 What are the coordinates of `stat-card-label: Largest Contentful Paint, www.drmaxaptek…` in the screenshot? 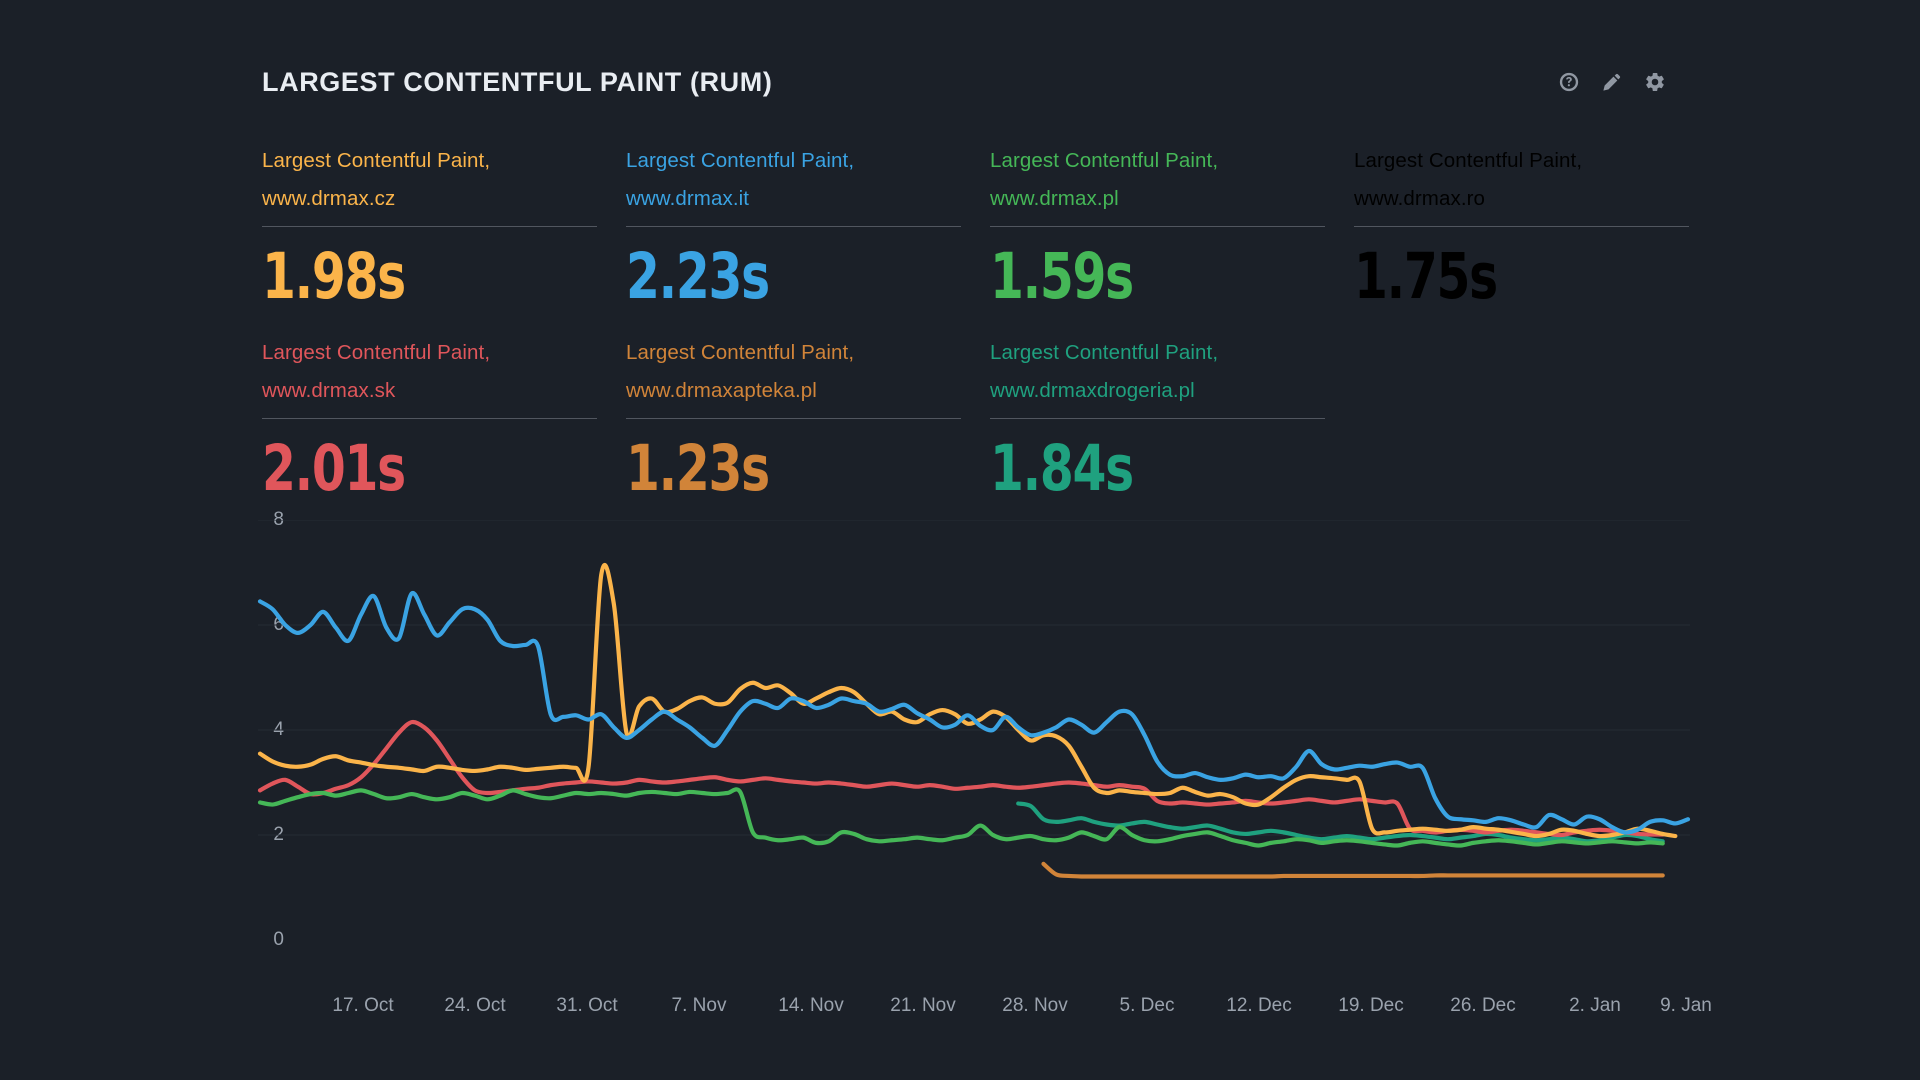 It's located at (743, 371).